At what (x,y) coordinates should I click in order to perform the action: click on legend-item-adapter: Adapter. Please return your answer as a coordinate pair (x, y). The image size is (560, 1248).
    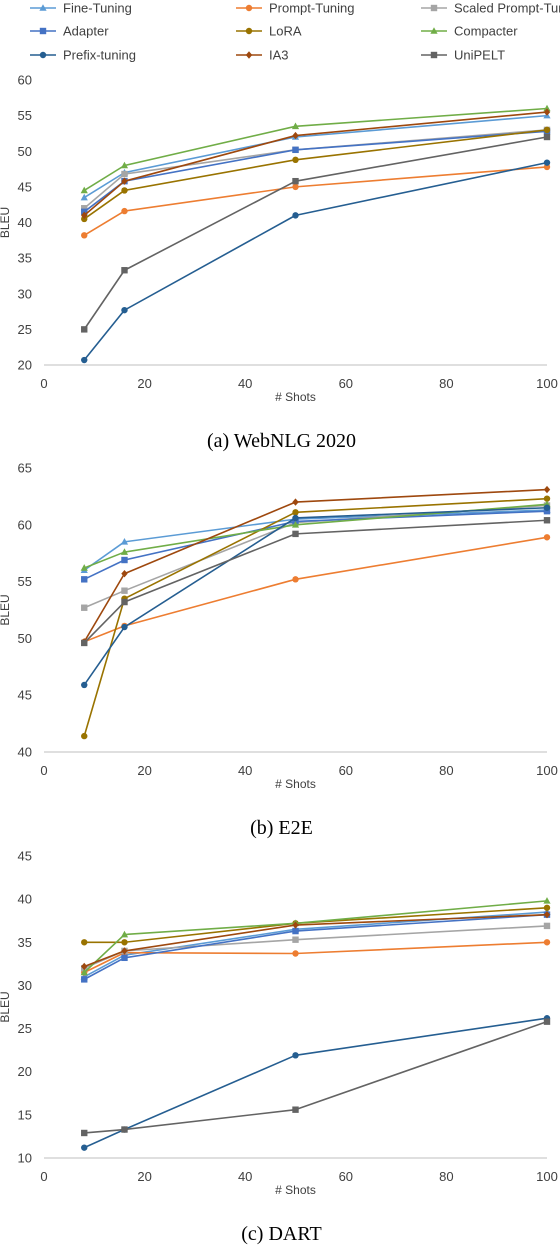
    Looking at the image, I should click on (69, 31).